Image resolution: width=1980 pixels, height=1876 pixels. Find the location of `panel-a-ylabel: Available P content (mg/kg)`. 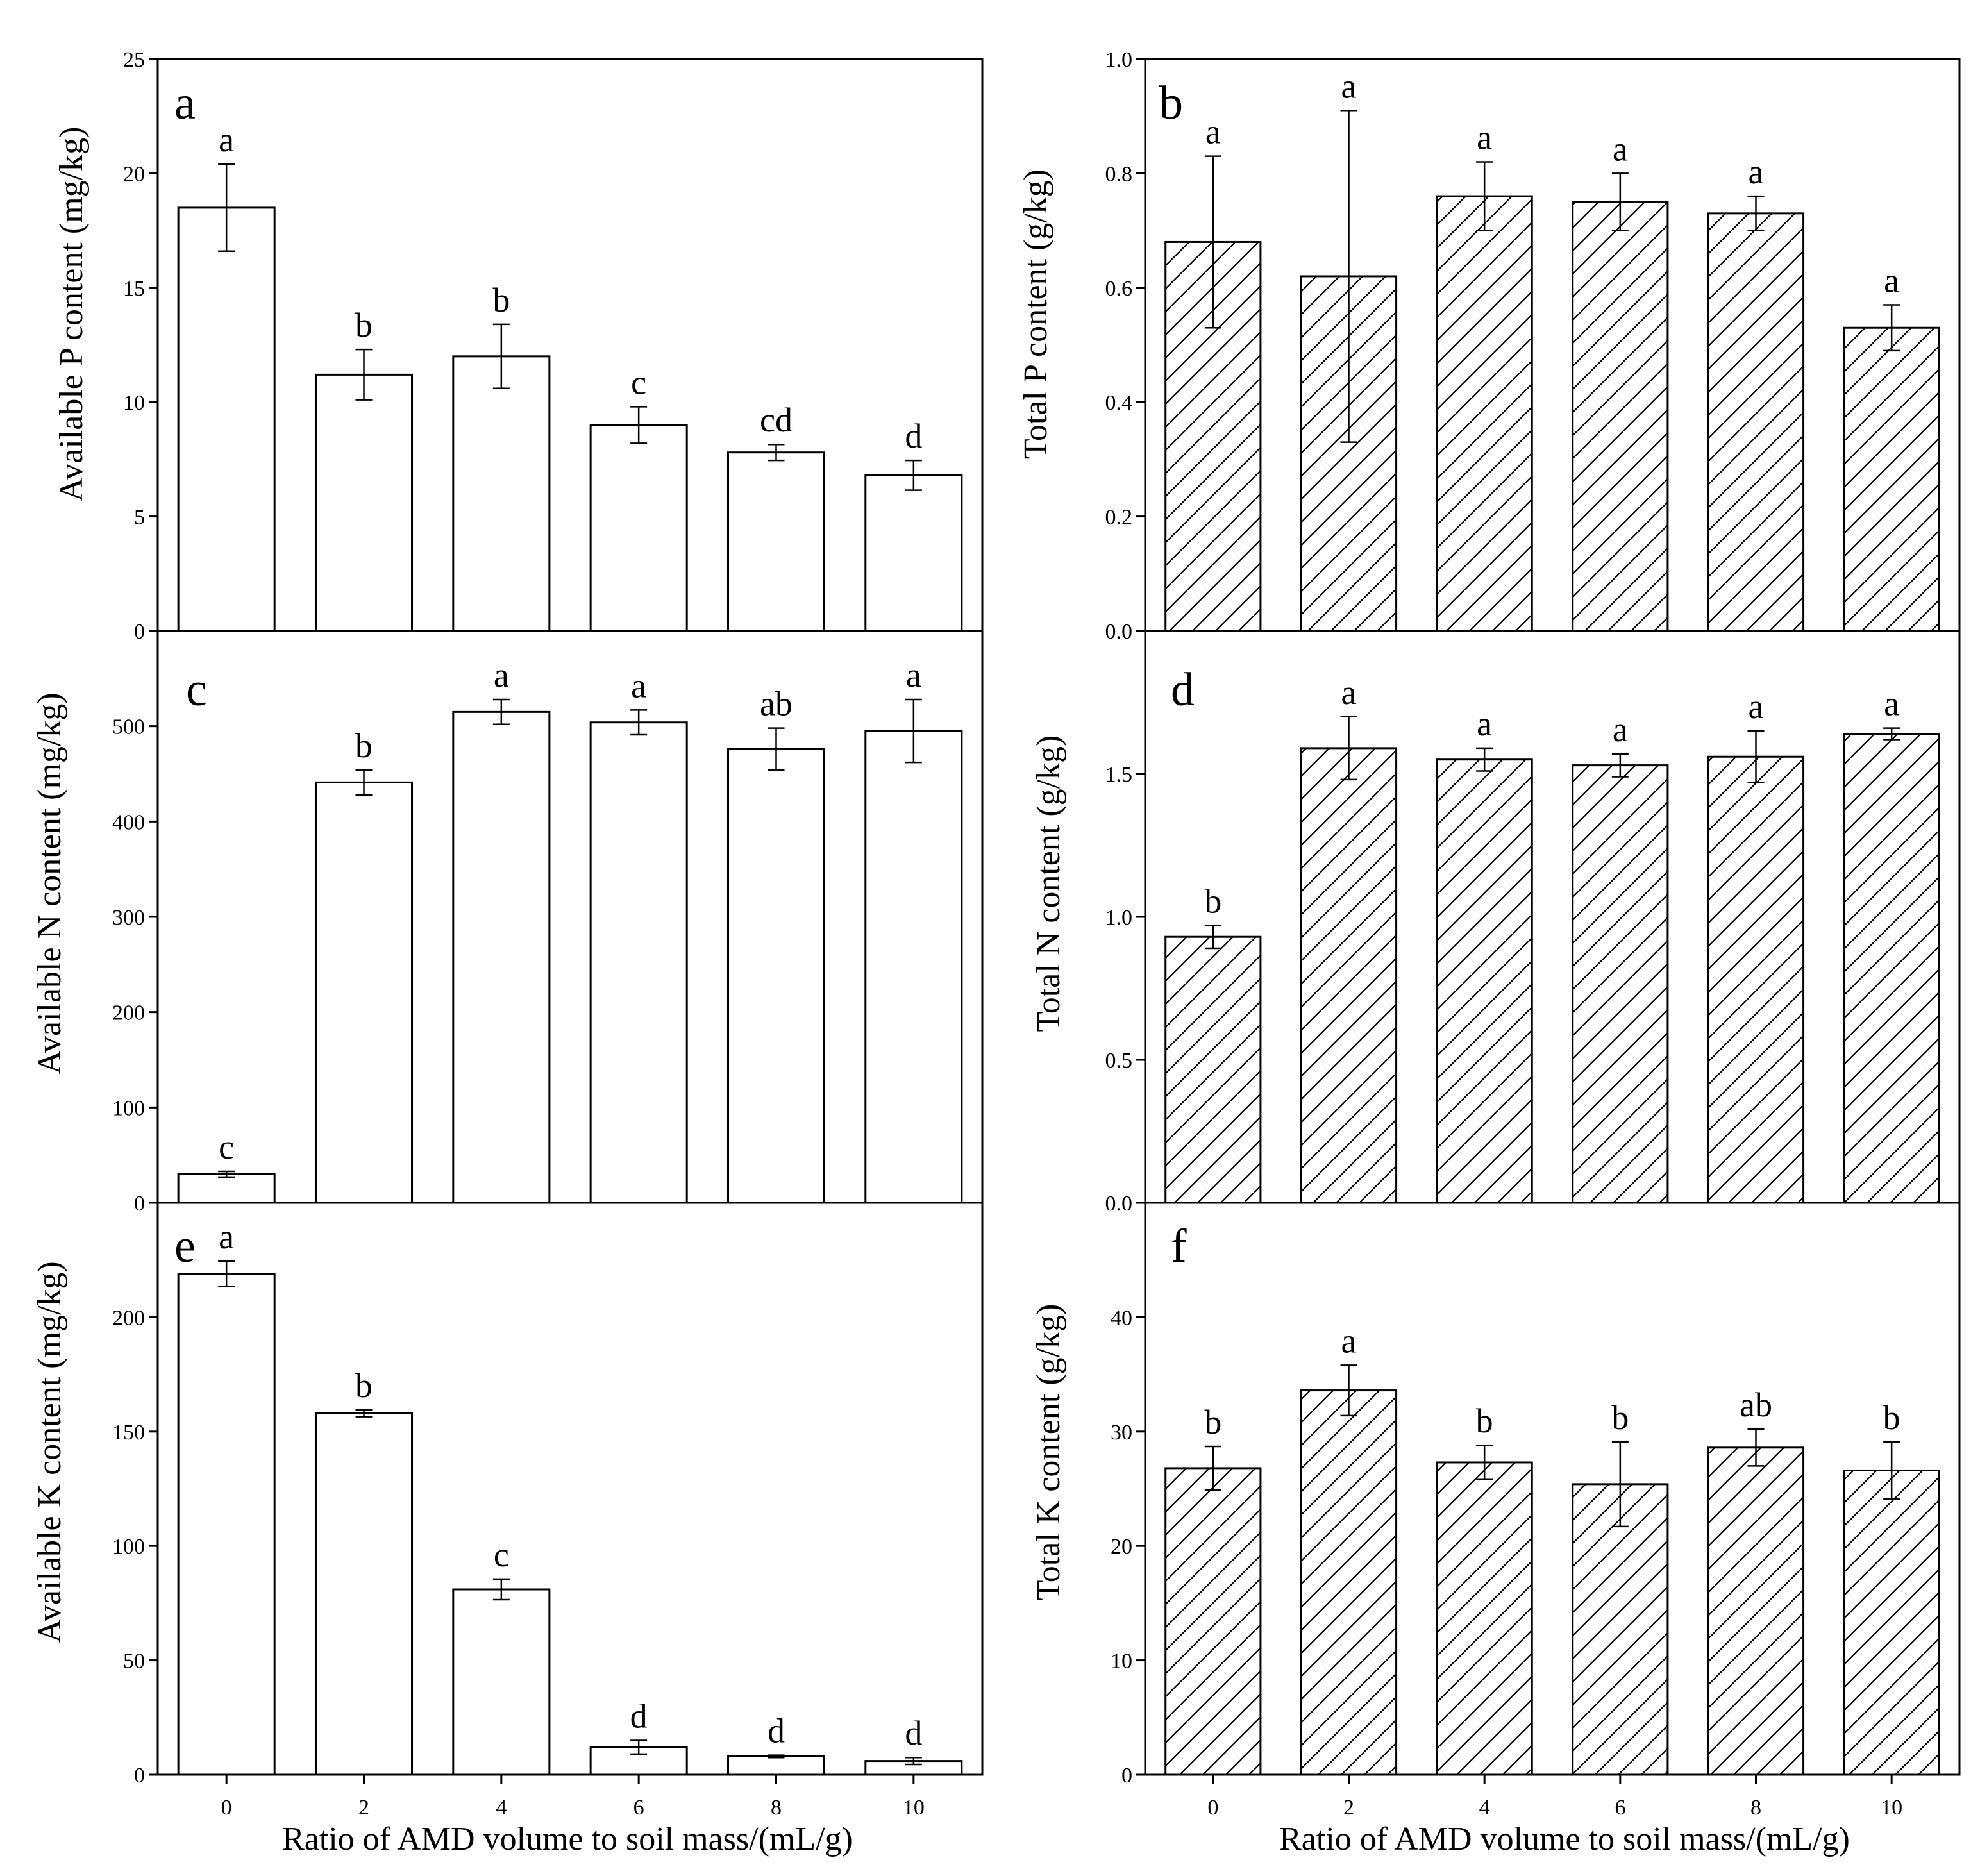

panel-a-ylabel: Available P content (mg/kg) is located at coordinates (71, 314).